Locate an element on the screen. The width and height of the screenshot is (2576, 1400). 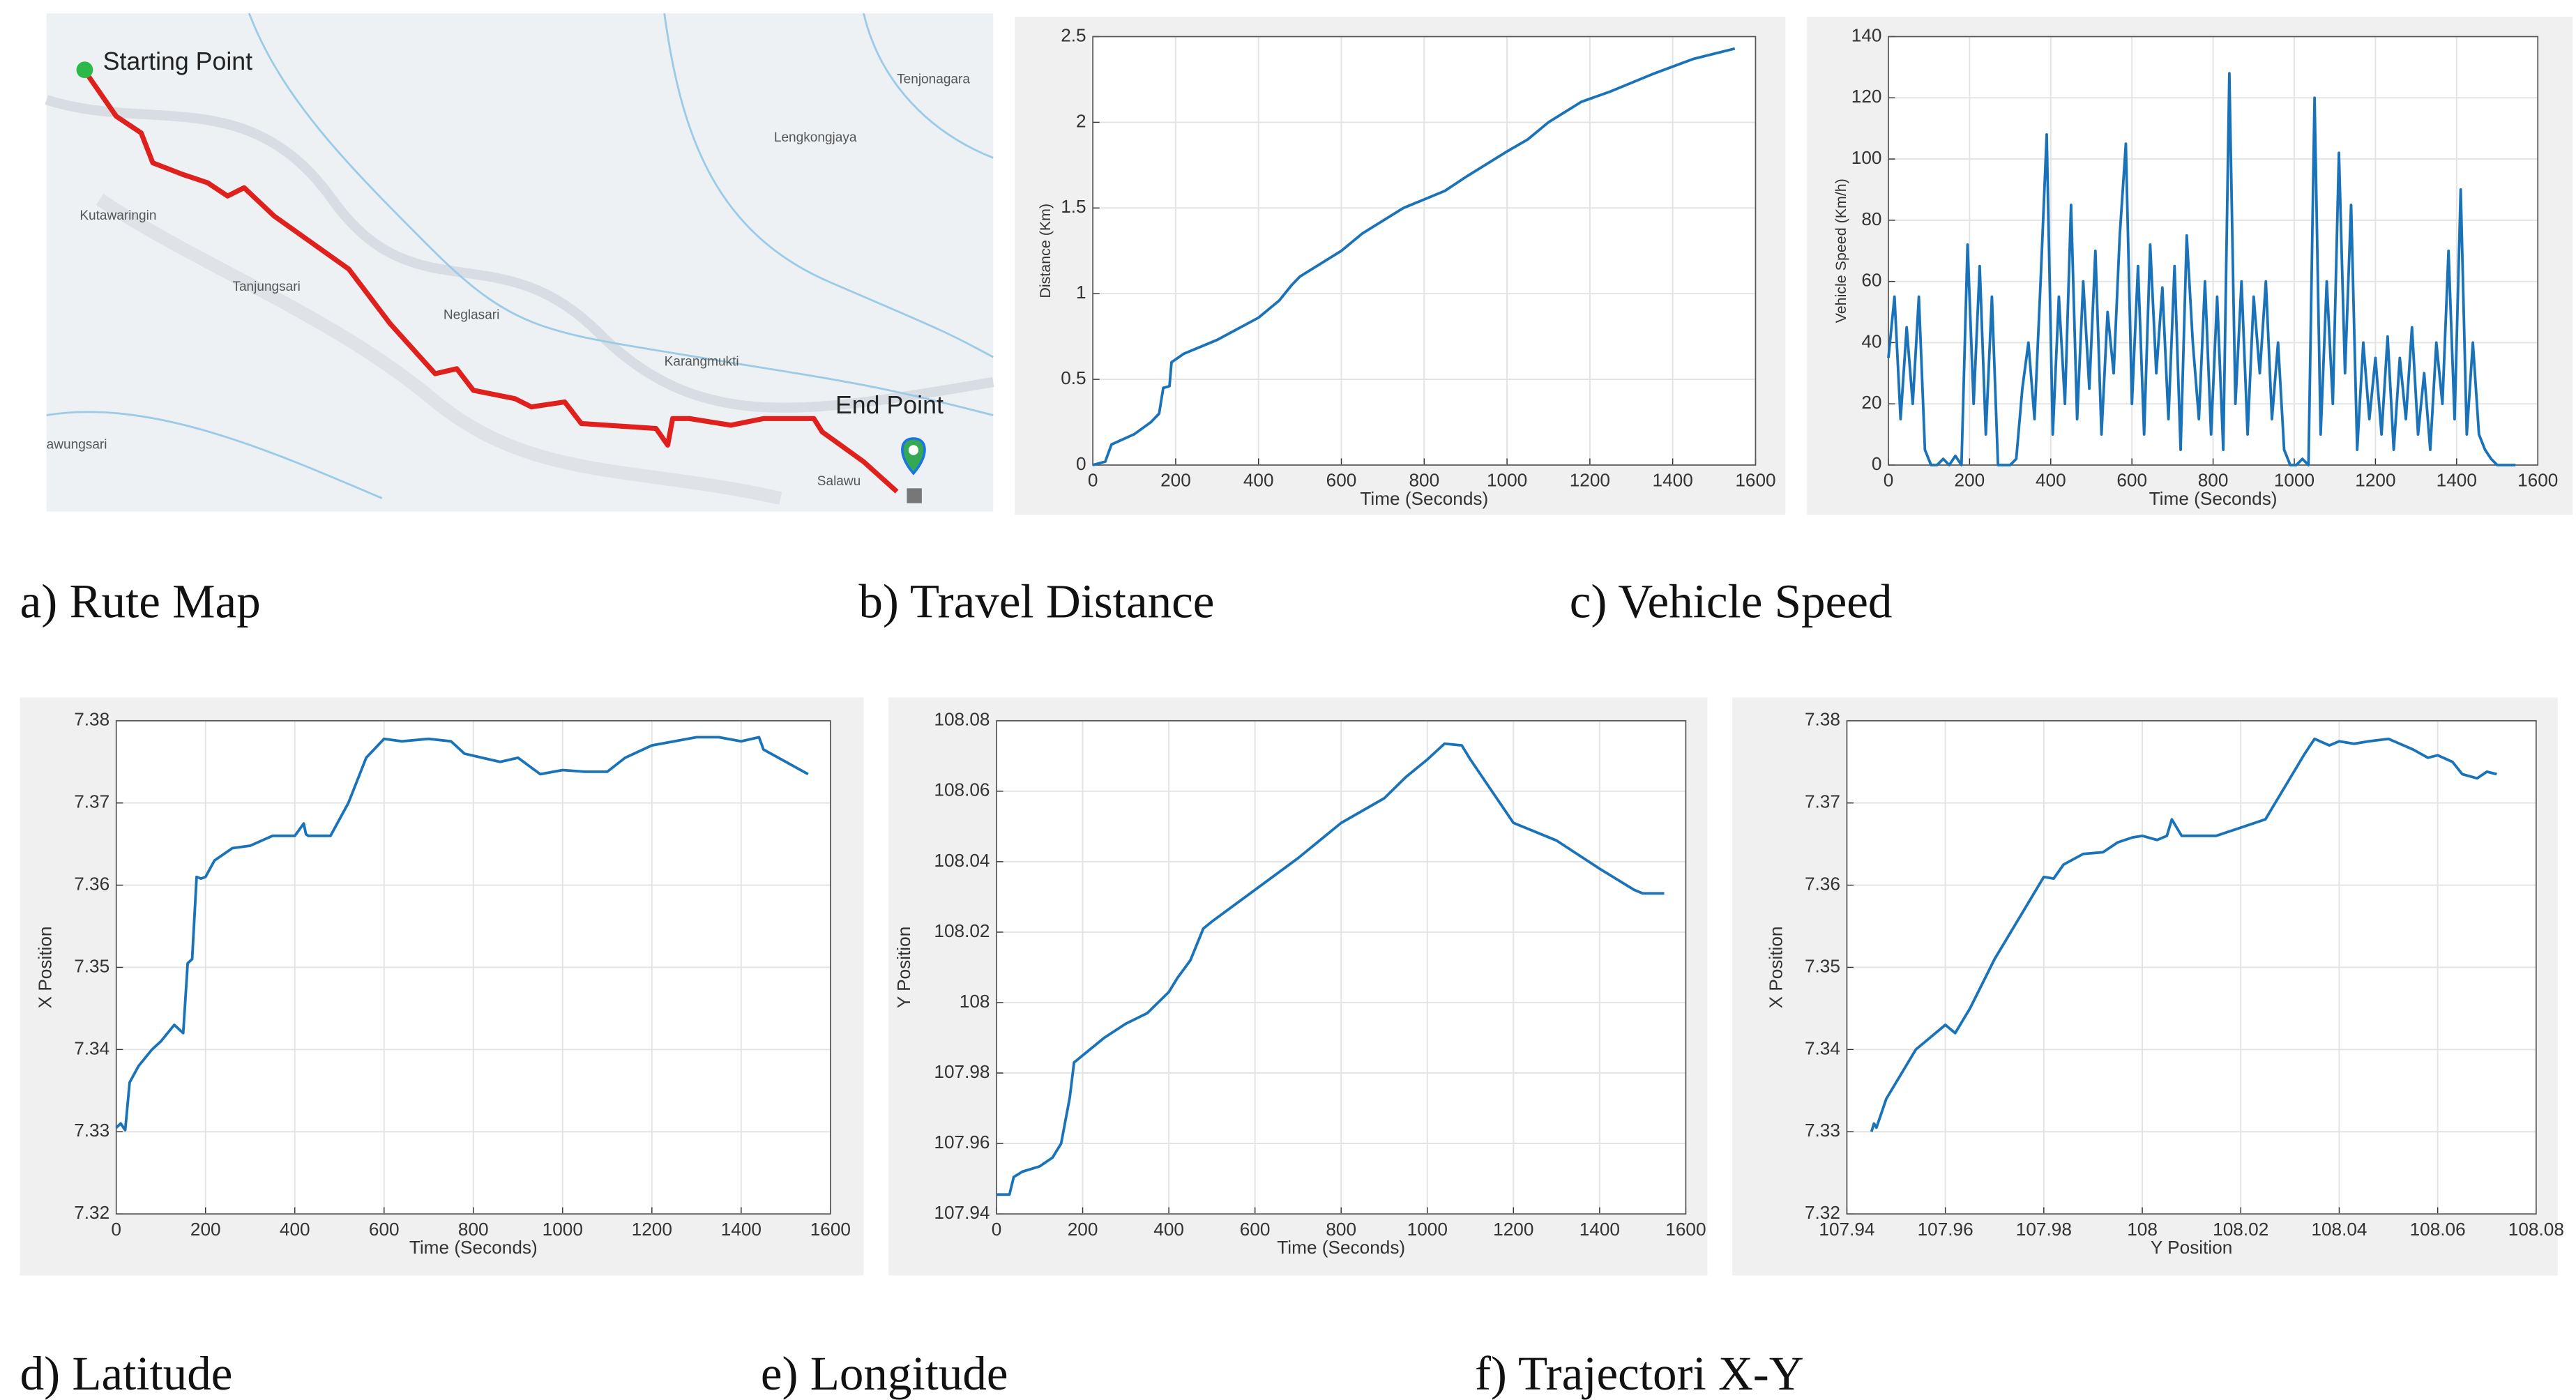
finish-flag is located at coordinates (914, 496).